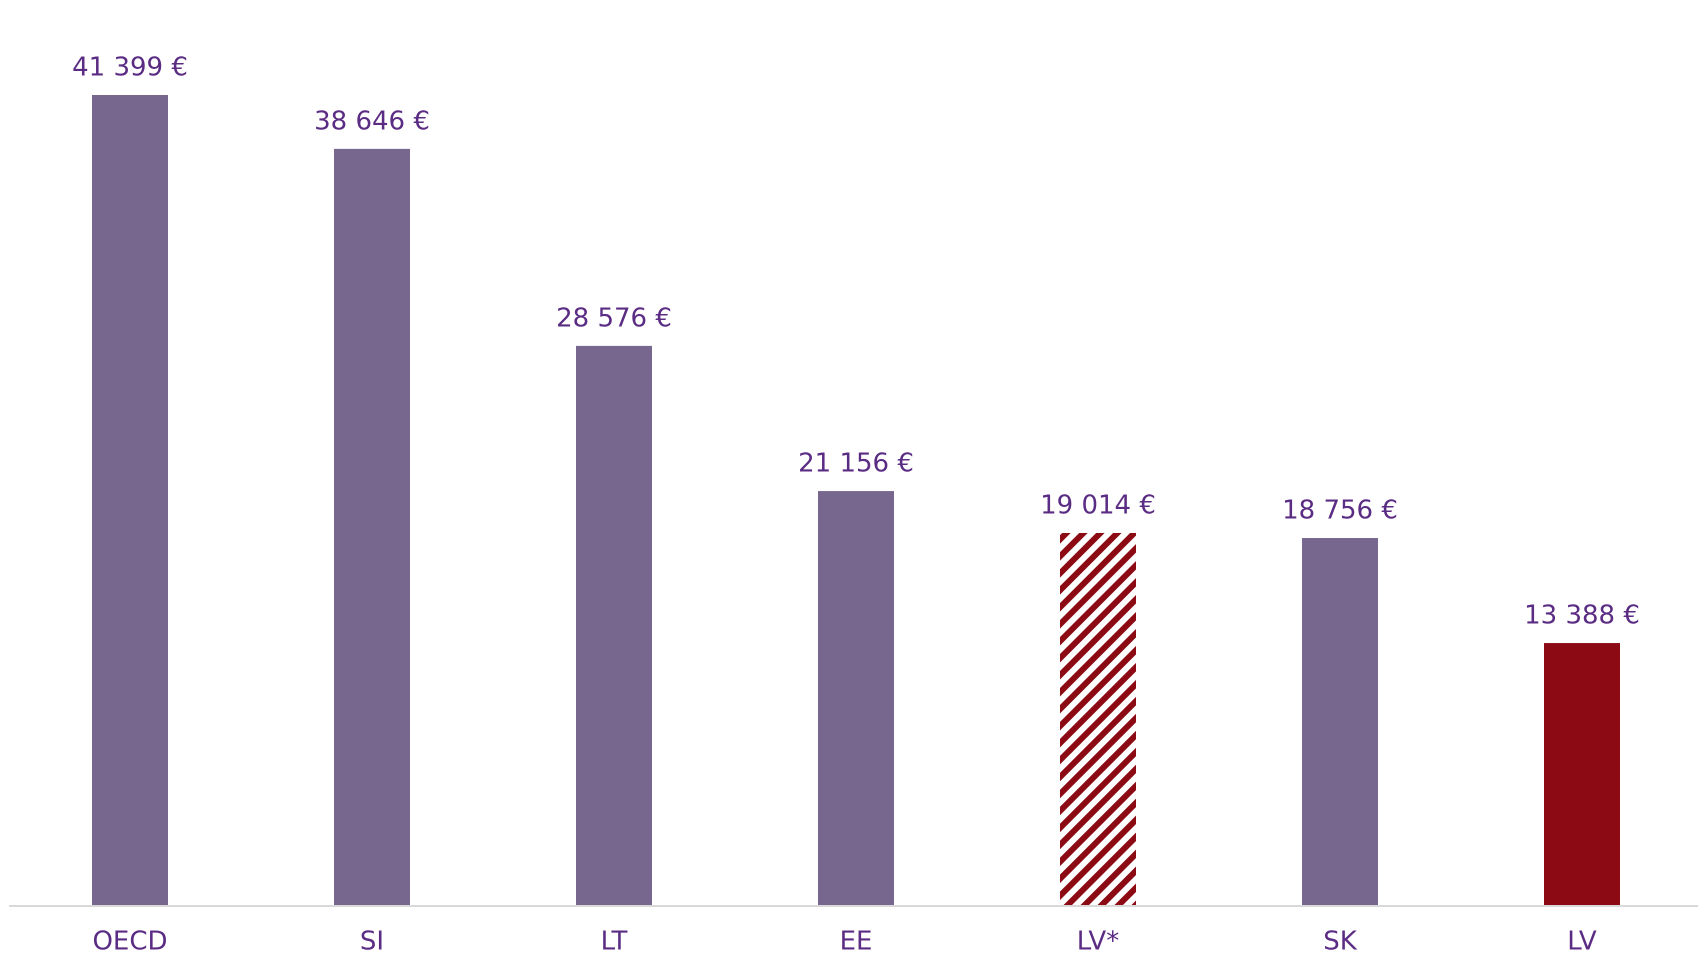  What do you see at coordinates (372, 121) in the screenshot?
I see `value-label: 38 646 €` at bounding box center [372, 121].